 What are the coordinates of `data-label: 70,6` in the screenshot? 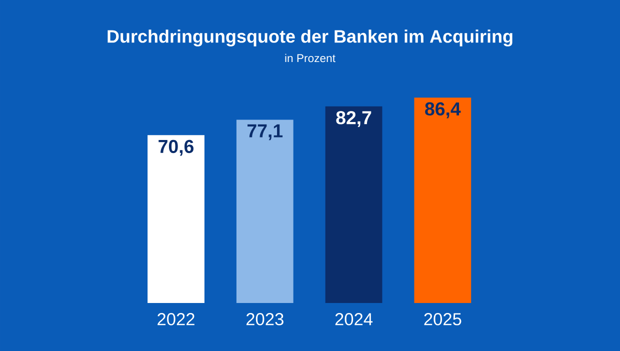 It's located at (176, 148).